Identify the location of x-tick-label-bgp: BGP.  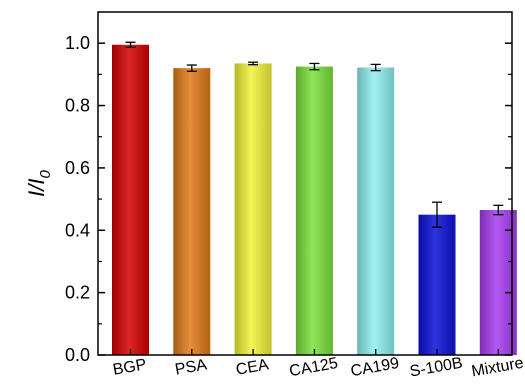
(130, 367).